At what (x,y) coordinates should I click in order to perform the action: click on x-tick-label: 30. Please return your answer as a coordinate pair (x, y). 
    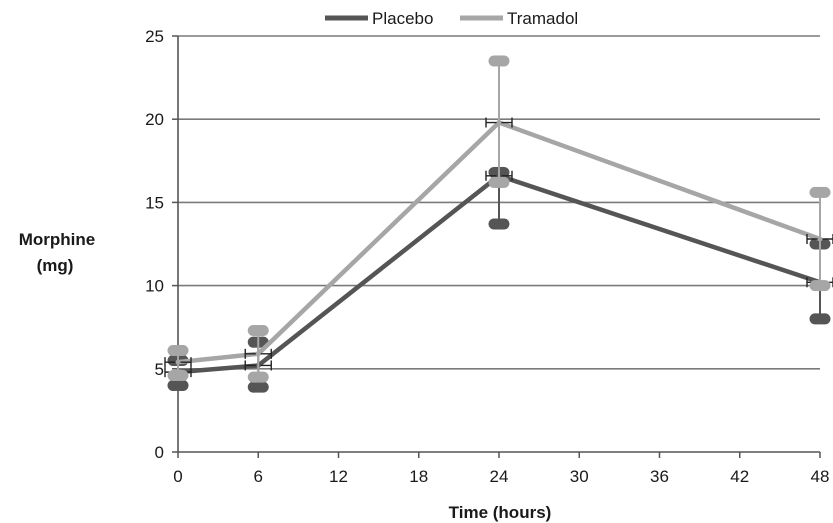
    Looking at the image, I should click on (579, 476).